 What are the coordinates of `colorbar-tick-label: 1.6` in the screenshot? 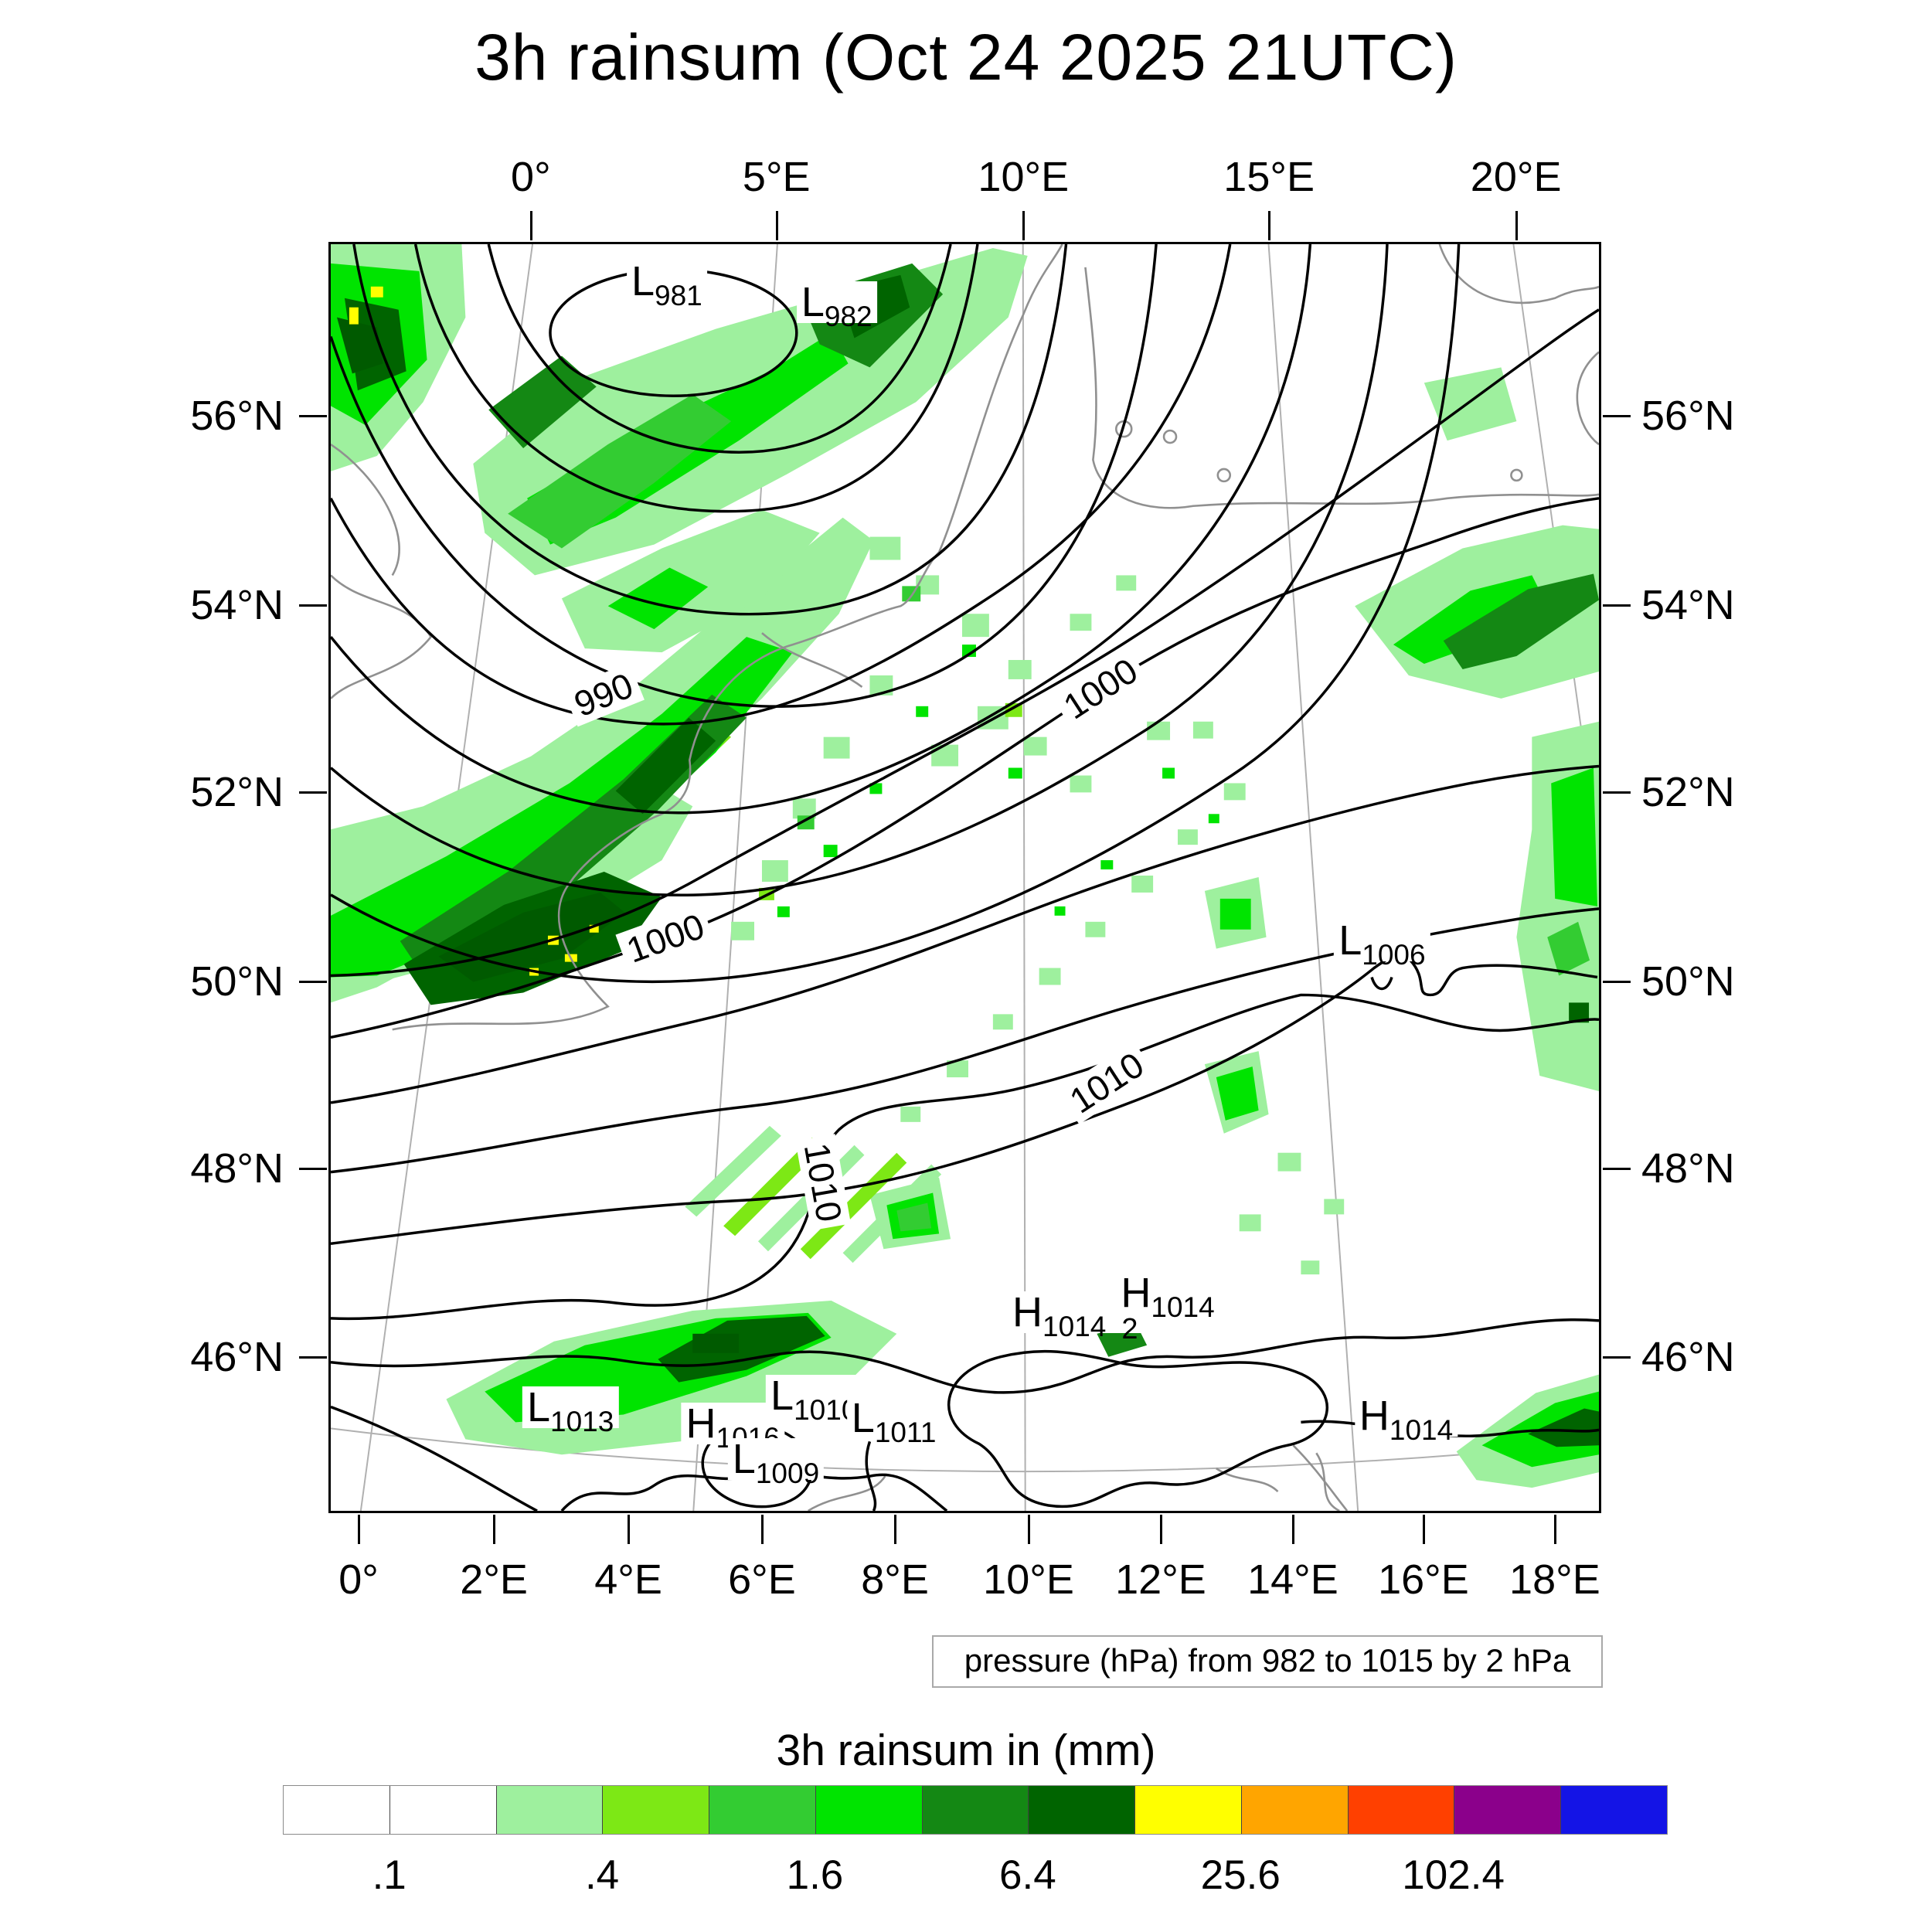 It's located at (815, 1875).